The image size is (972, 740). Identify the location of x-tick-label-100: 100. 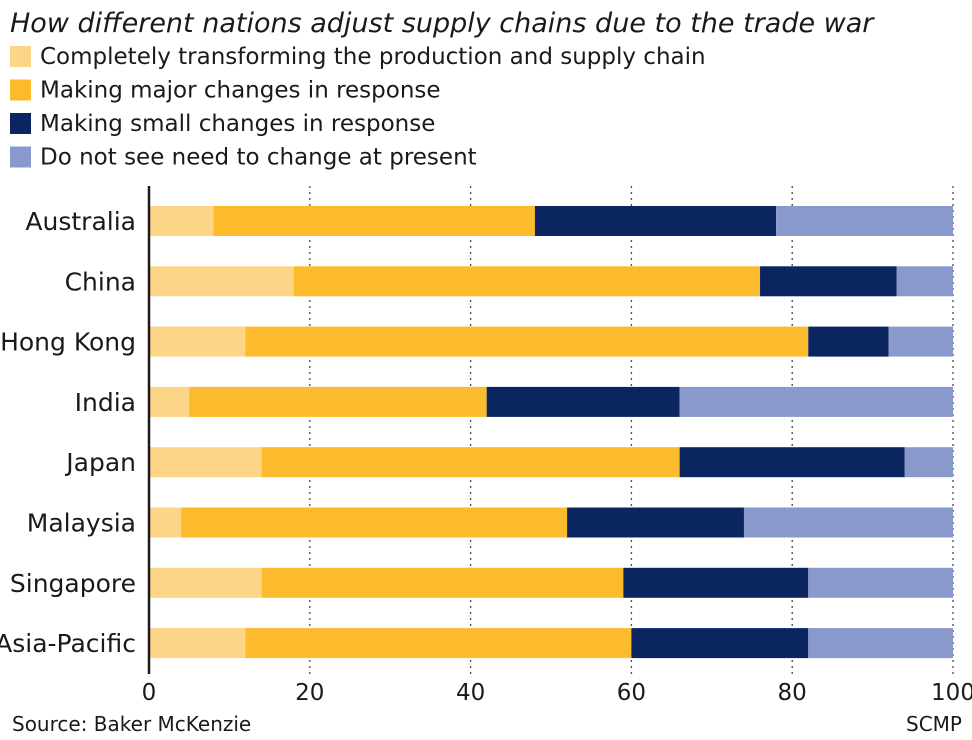
(951, 693).